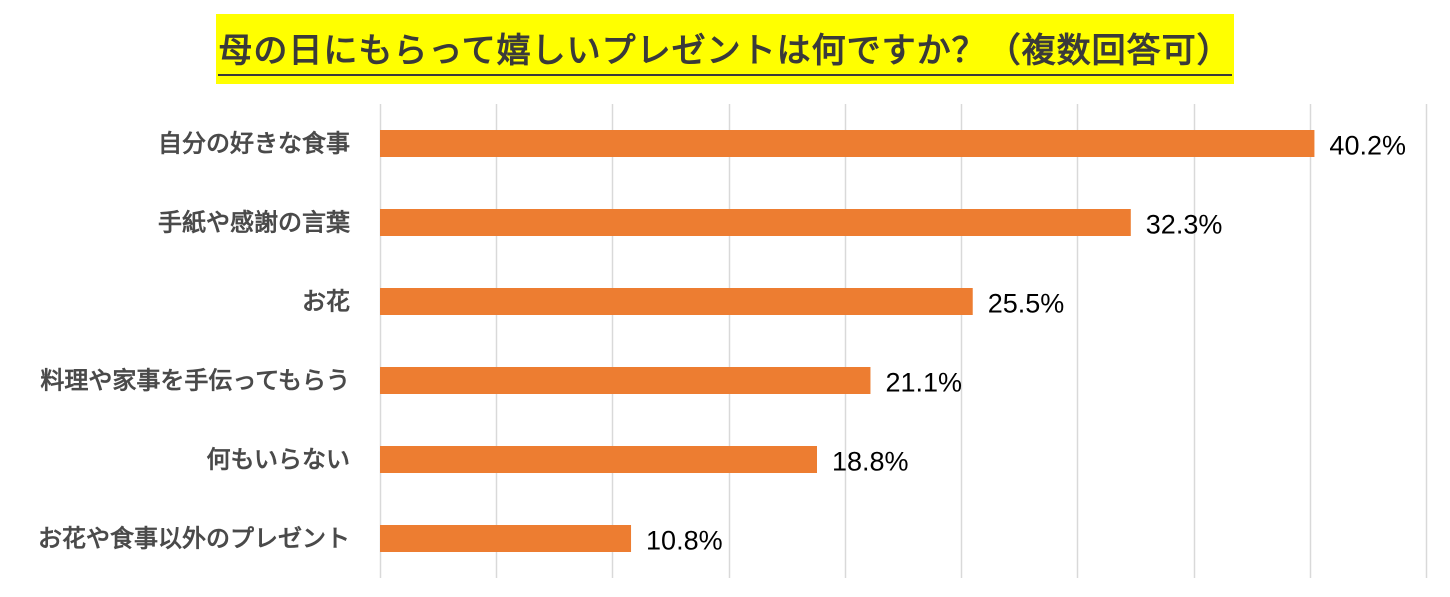  Describe the element at coordinates (1367, 146) in the screenshot. I see `value-label-0: 40.2%` at that location.